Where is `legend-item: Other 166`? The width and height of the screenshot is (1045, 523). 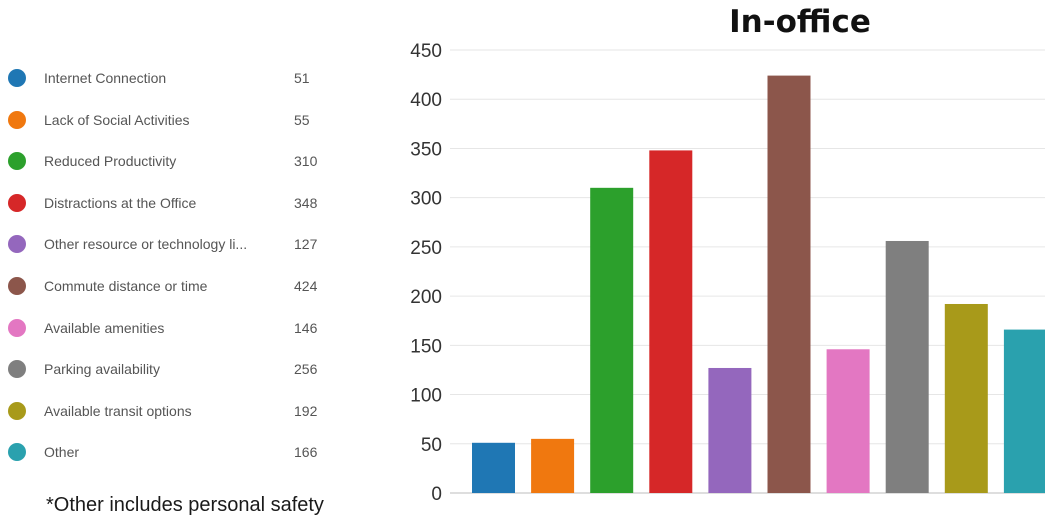
legend-item: Other 166 is located at coordinates (168, 452).